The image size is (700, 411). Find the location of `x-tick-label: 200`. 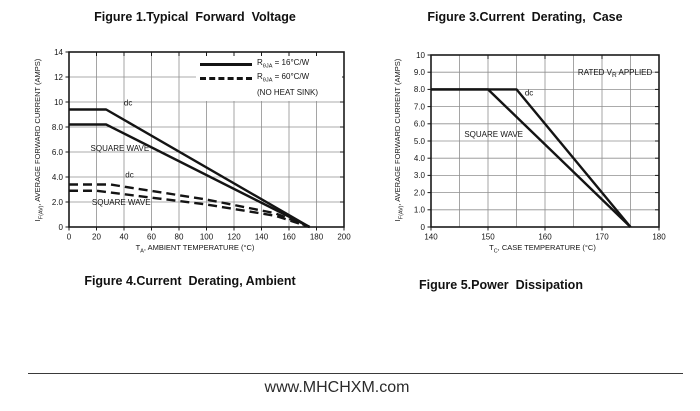

x-tick-label: 200 is located at coordinates (344, 237).